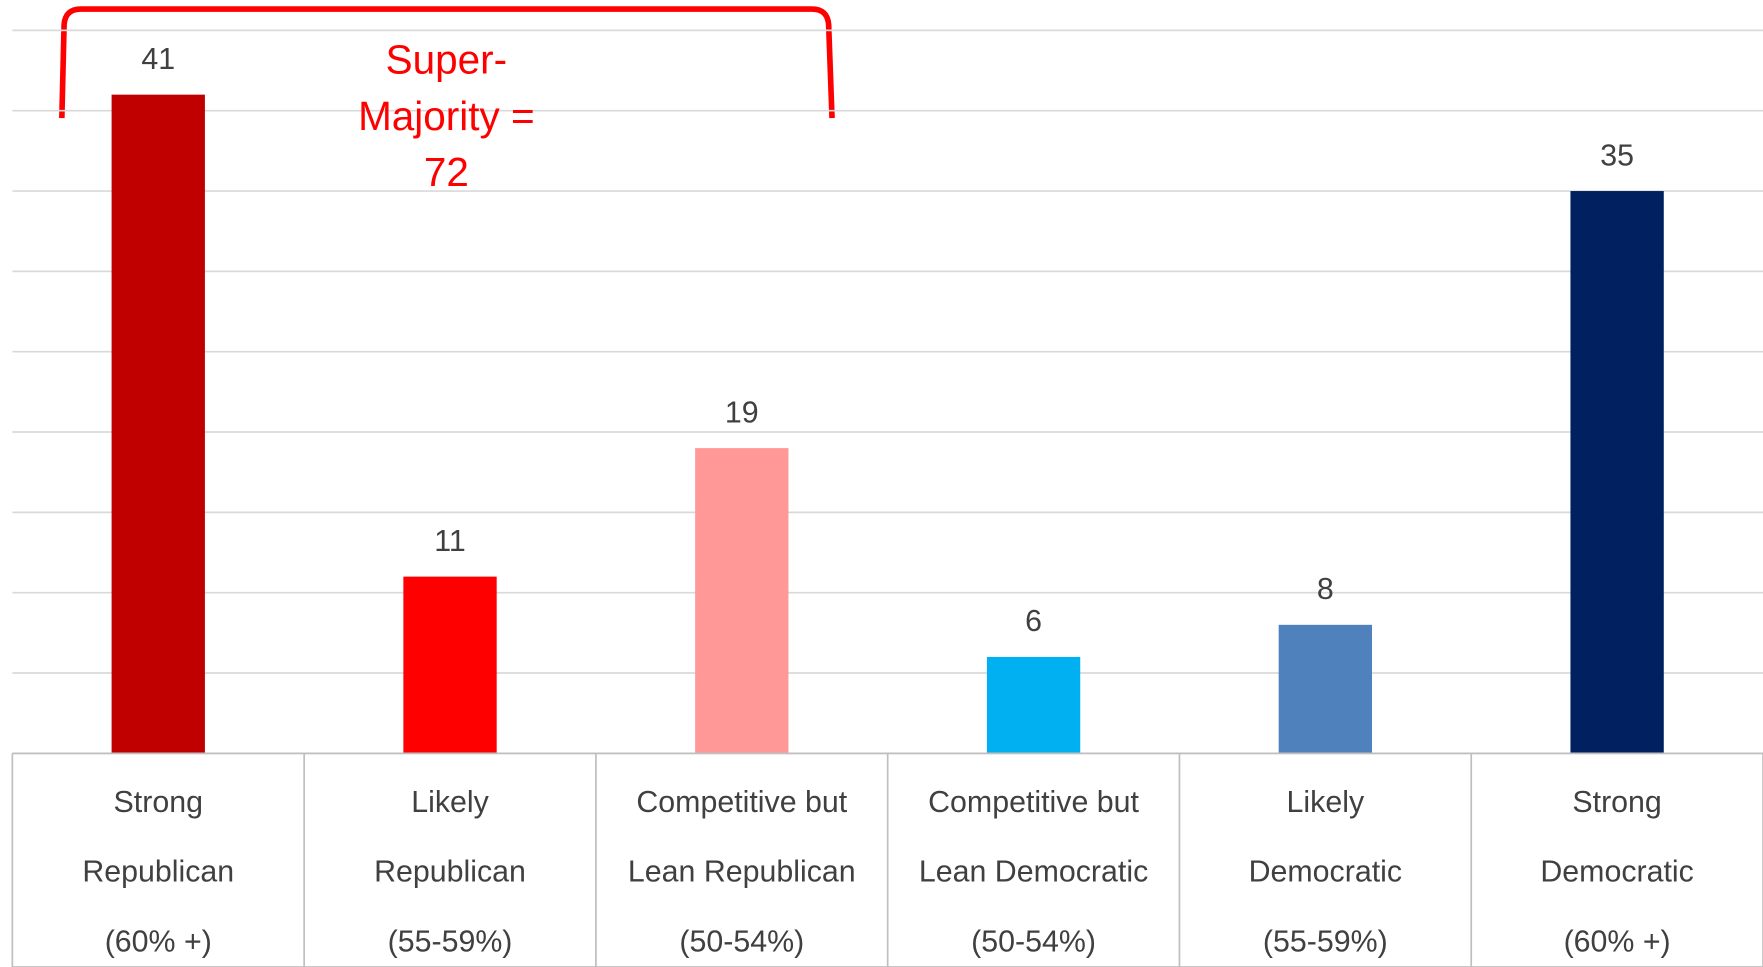 This screenshot has height=967, width=1763. I want to click on data-label: 8, so click(1325, 589).